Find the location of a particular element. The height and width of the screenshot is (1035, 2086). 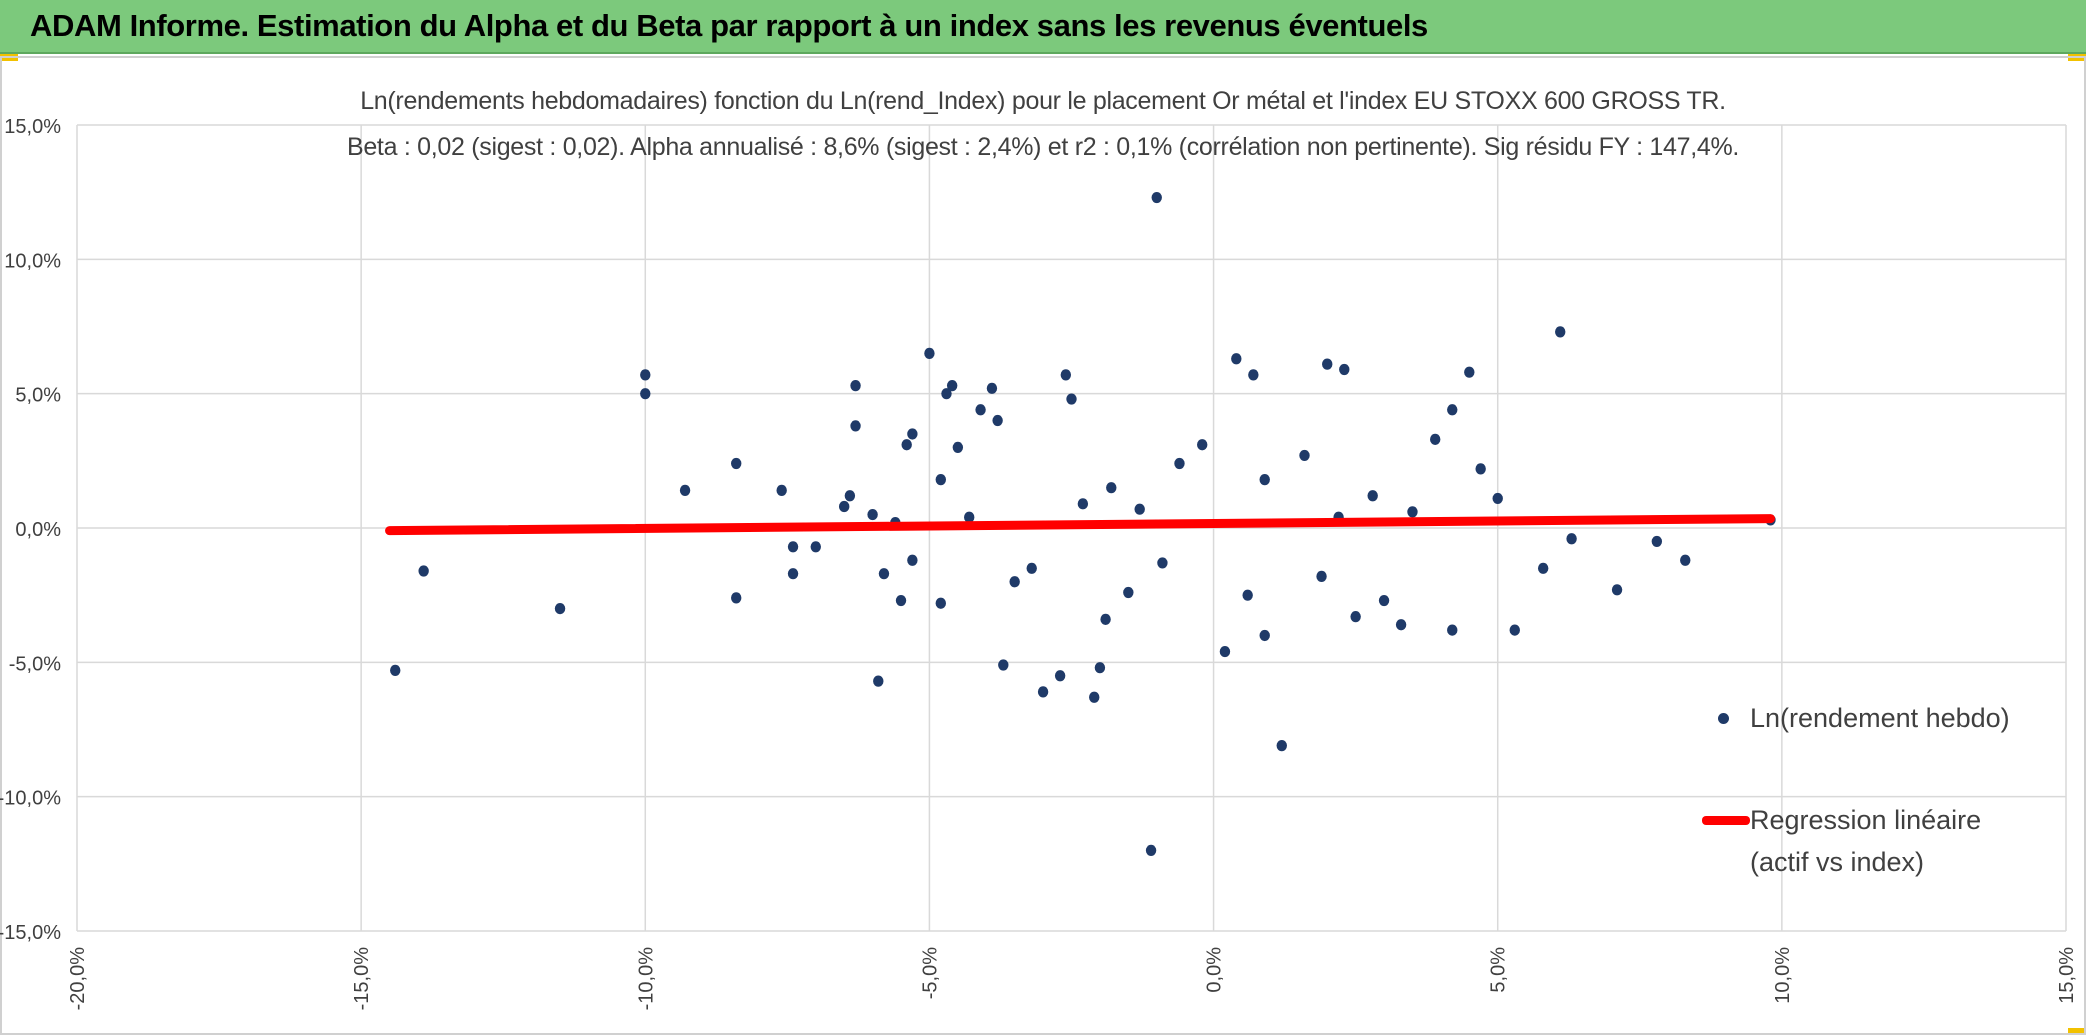

legend-marker-points is located at coordinates (1723, 718).